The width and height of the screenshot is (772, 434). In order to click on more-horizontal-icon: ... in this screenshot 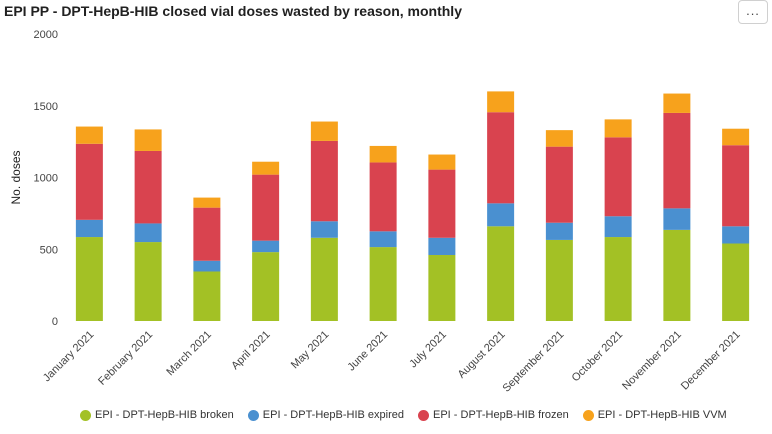, I will do `click(753, 10)`.